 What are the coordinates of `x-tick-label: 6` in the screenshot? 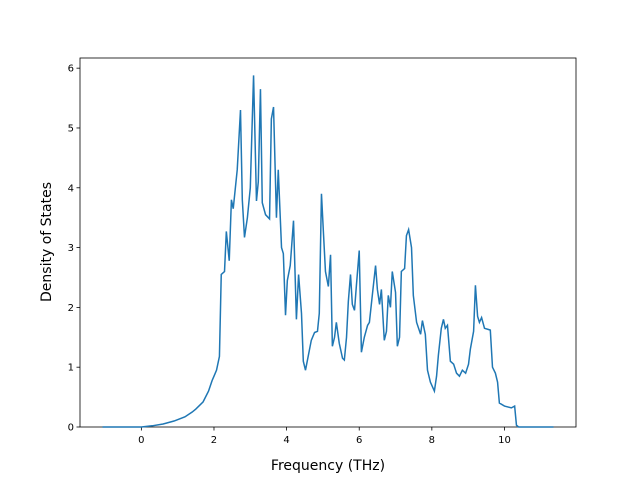 It's located at (359, 440).